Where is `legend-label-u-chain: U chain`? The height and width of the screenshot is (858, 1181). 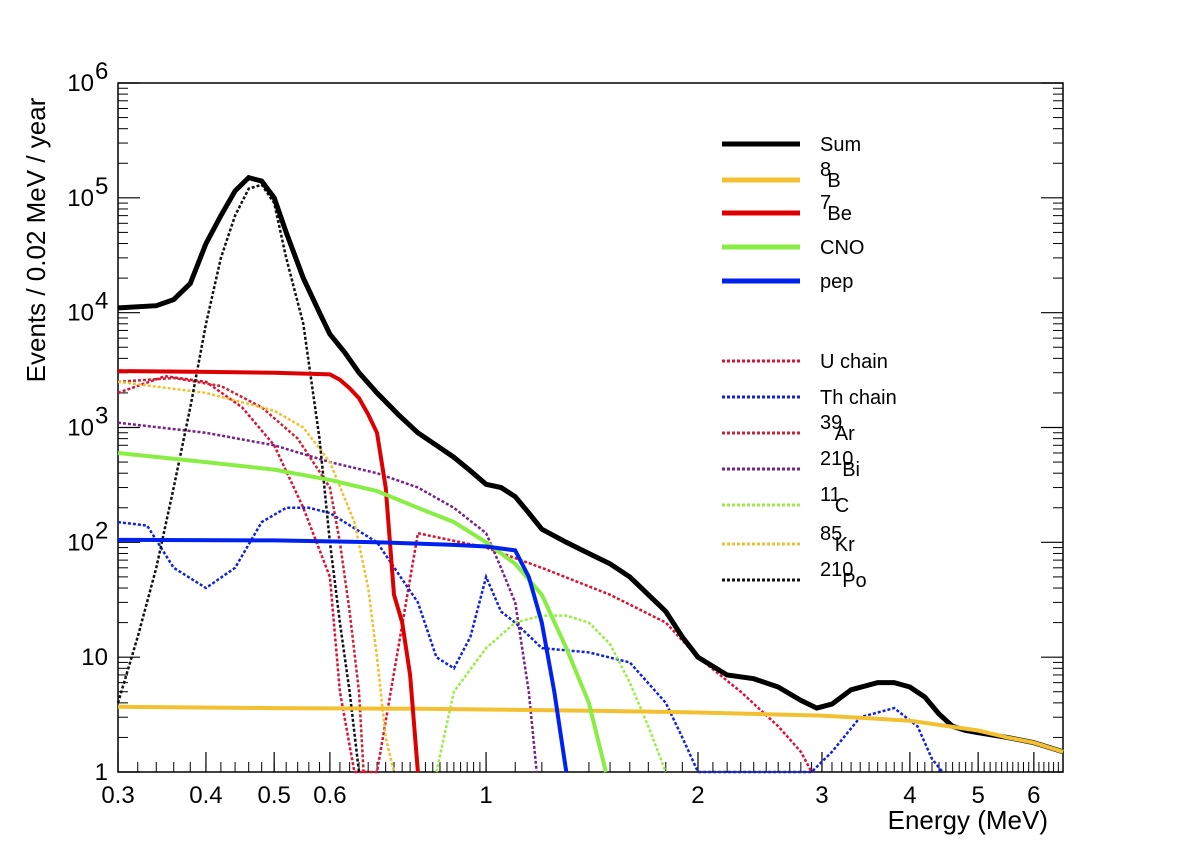 legend-label-u-chain: U chain is located at coordinates (854, 362).